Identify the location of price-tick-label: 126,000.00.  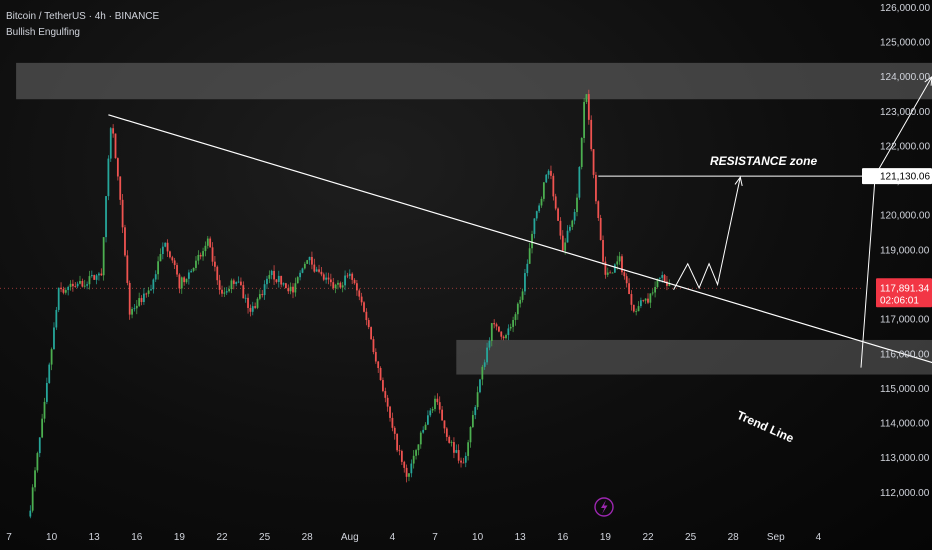
(905, 8).